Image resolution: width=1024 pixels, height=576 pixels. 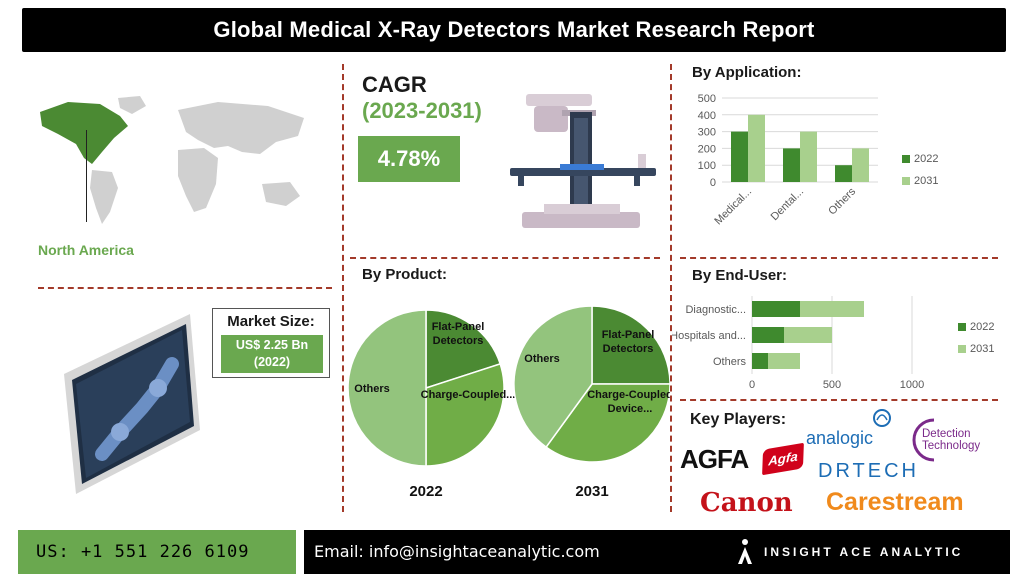 I want to click on y-tick-label: 200, so click(x=707, y=149).